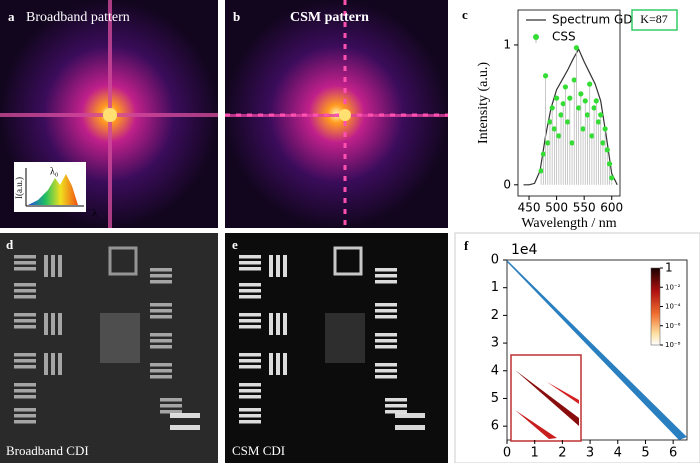 This screenshot has height=463, width=700. What do you see at coordinates (495, 343) in the screenshot?
I see `y-tick-label: 3` at bounding box center [495, 343].